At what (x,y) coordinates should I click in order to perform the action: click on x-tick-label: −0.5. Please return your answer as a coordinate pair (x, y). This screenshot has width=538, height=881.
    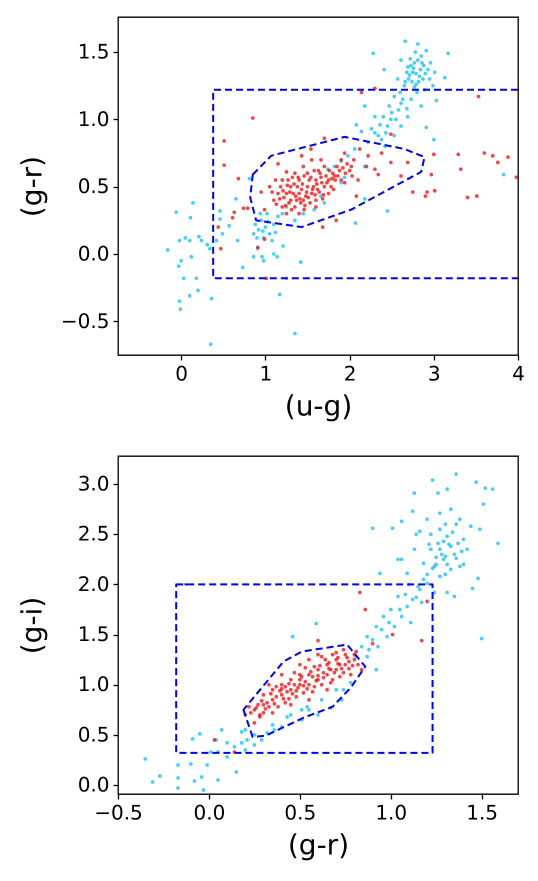
    Looking at the image, I should click on (118, 812).